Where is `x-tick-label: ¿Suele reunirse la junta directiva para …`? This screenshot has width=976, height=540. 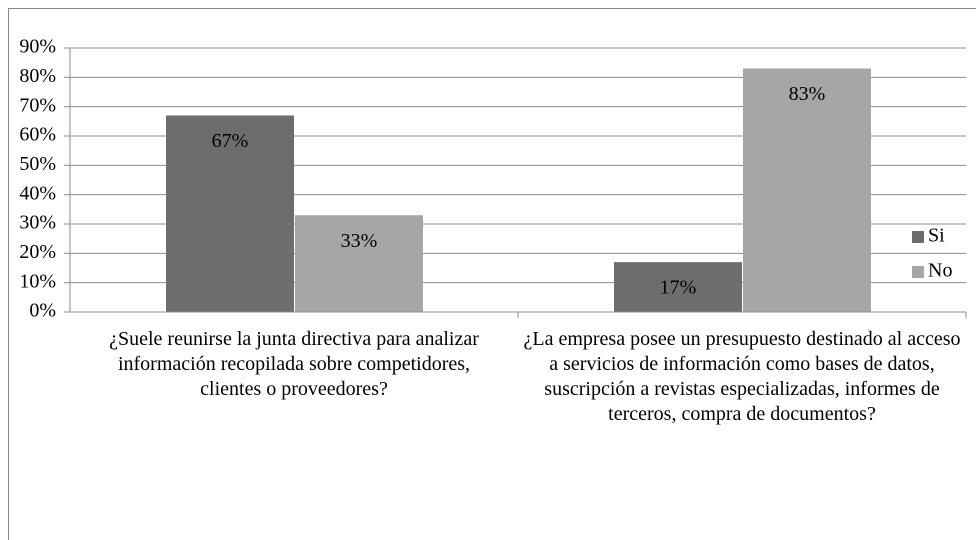 x-tick-label: ¿Suele reunirse la junta directiva para … is located at coordinates (294, 364).